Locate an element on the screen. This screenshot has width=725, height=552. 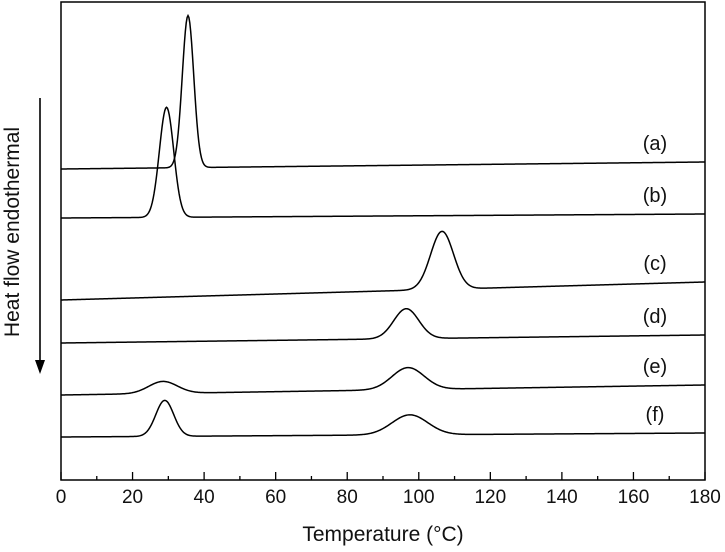
x-tick-label: 20 is located at coordinates (132, 497).